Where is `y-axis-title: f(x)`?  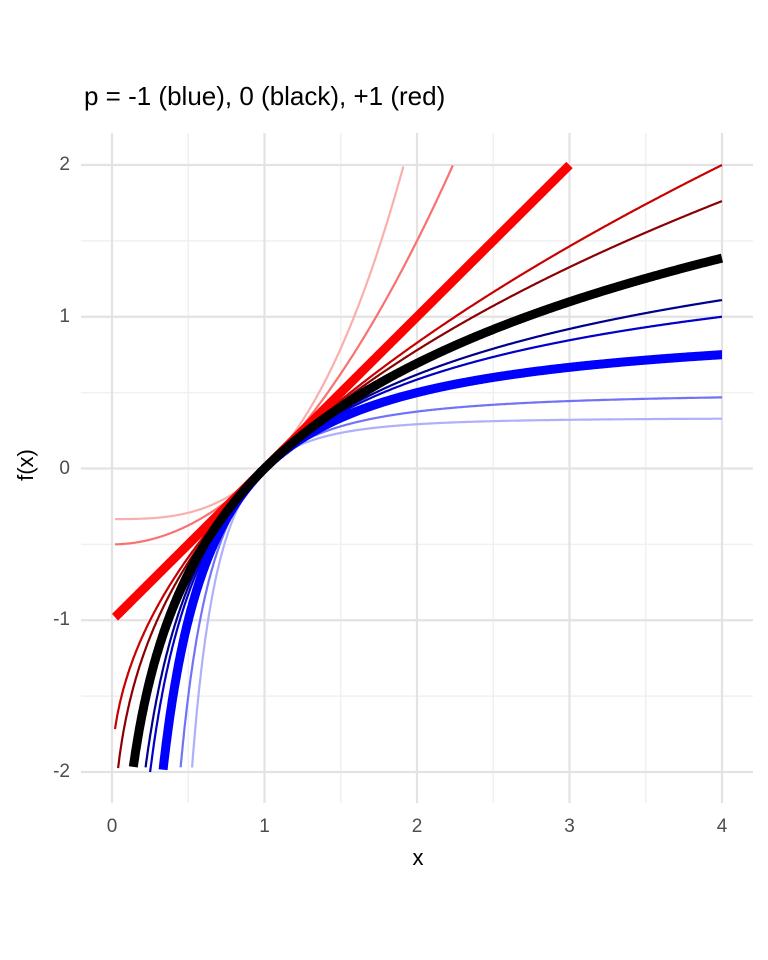 y-axis-title: f(x) is located at coordinates (25, 465).